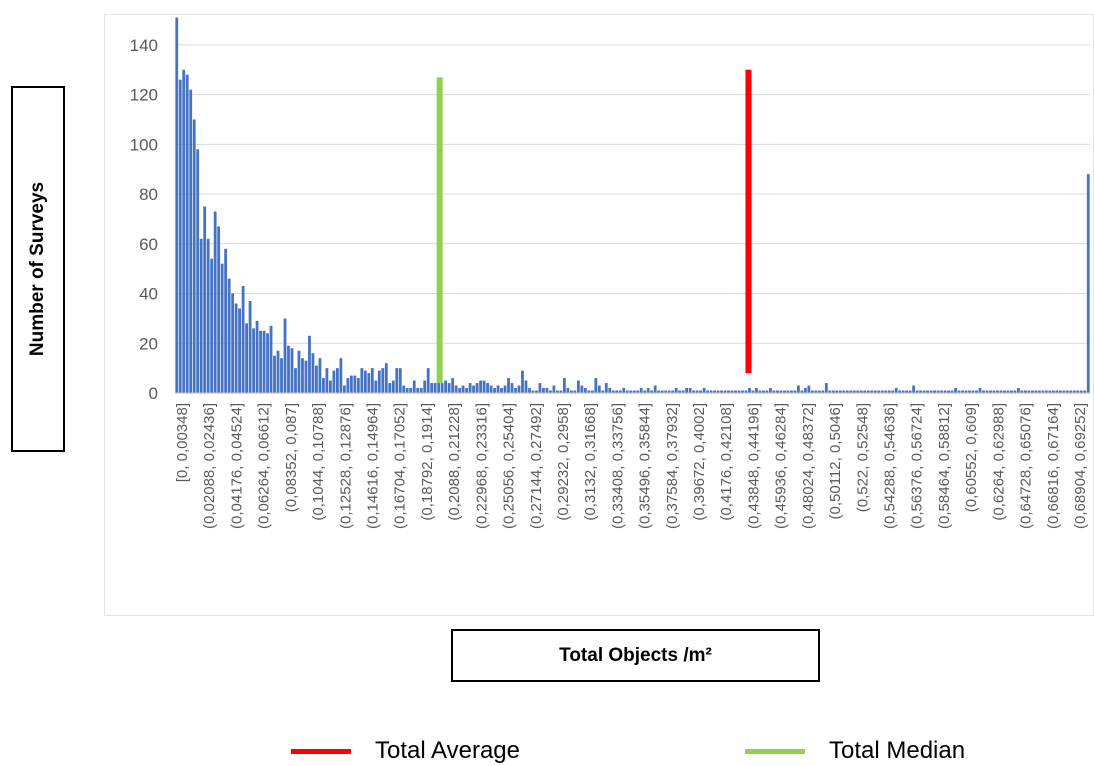 Image resolution: width=1094 pixels, height=766 pixels. Describe the element at coordinates (726, 462) in the screenshot. I see `x-tick-label: (0,4176, 0,42108]` at that location.